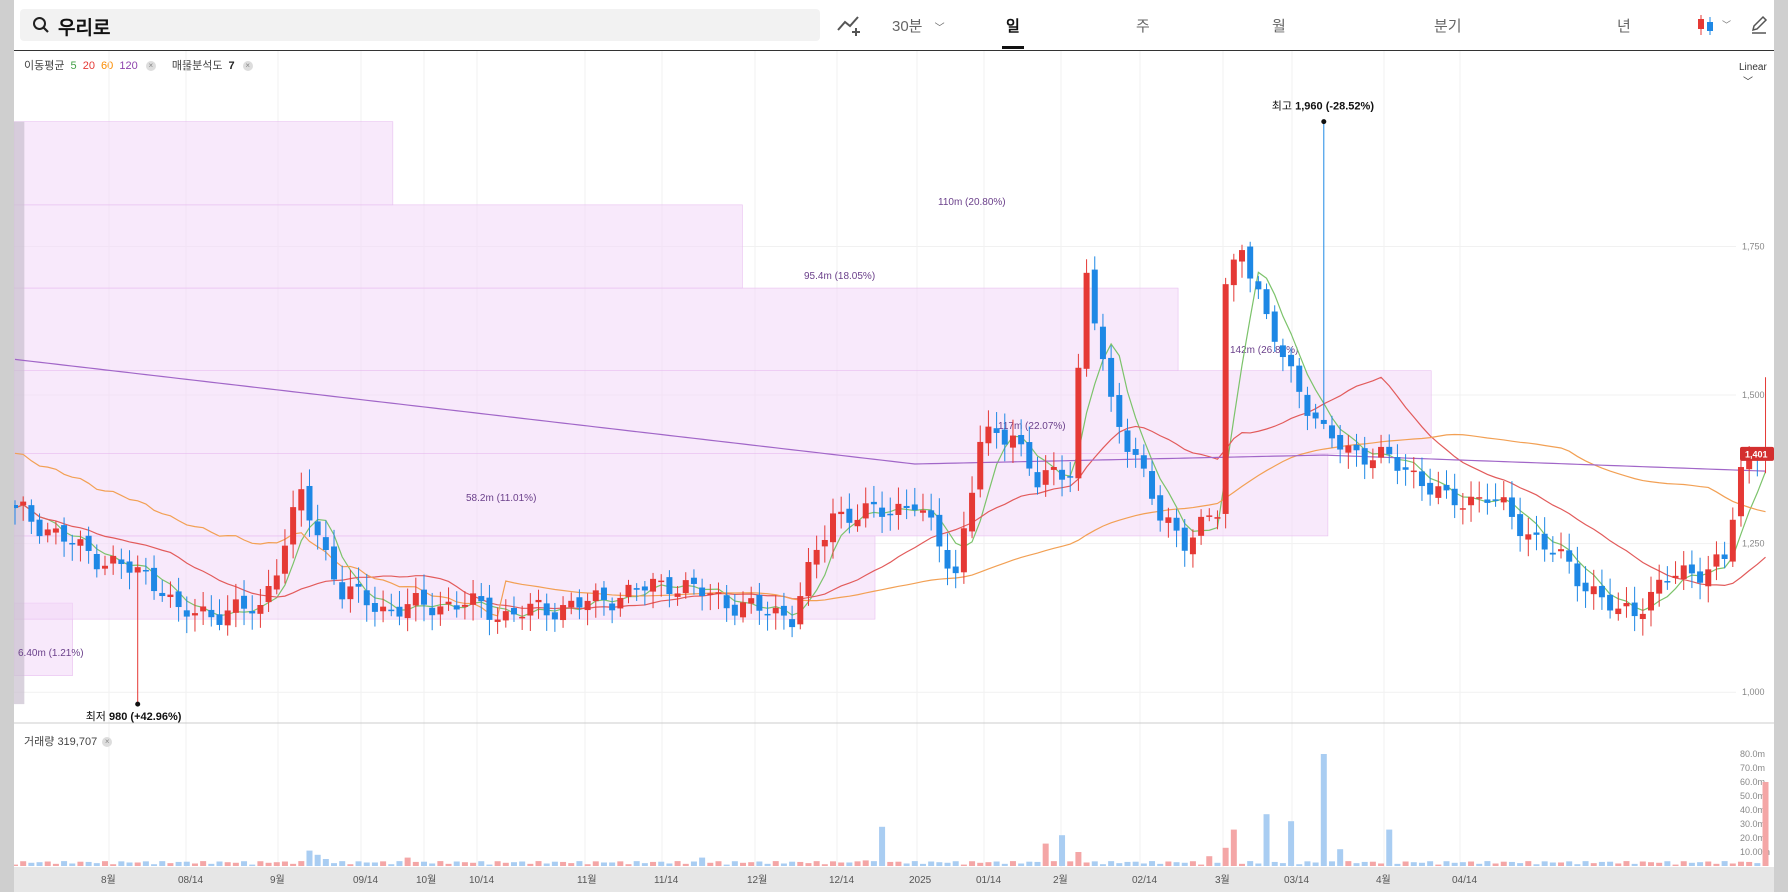  What do you see at coordinates (1759, 24) in the screenshot?
I see `pencil-icon` at bounding box center [1759, 24].